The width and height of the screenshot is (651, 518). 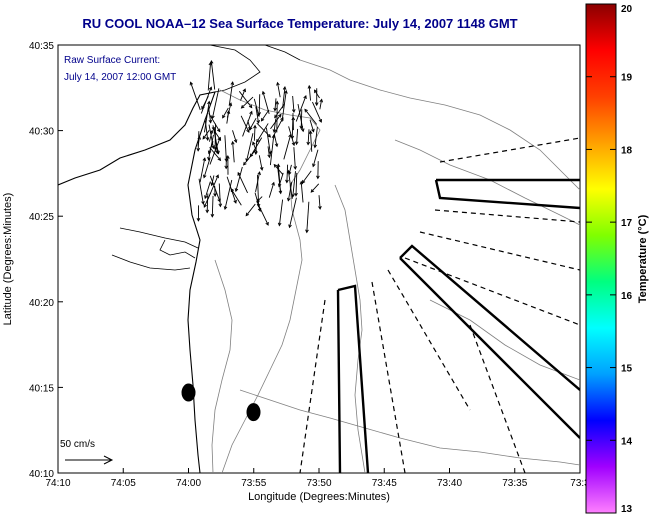 What do you see at coordinates (41, 388) in the screenshot?
I see `y-tick-label: 40:15` at bounding box center [41, 388].